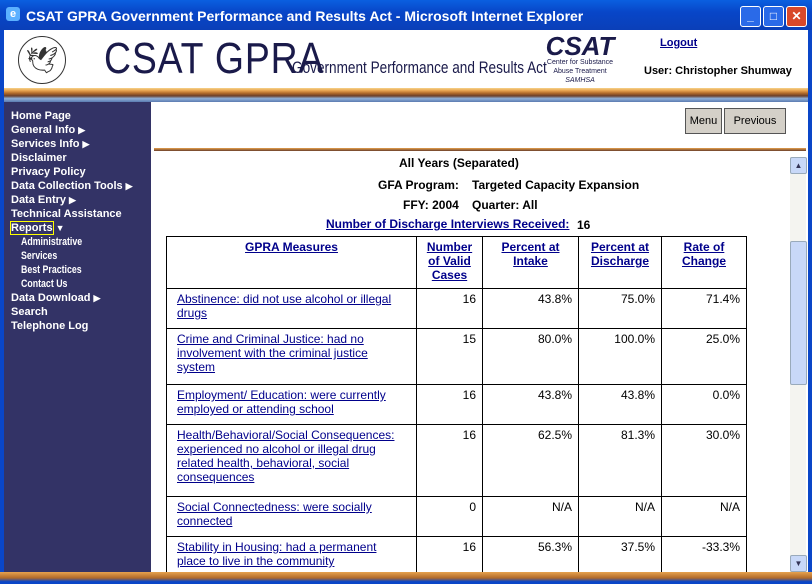 The image size is (812, 584). What do you see at coordinates (291, 262) in the screenshot?
I see `column-header: GPRA Measures` at bounding box center [291, 262].